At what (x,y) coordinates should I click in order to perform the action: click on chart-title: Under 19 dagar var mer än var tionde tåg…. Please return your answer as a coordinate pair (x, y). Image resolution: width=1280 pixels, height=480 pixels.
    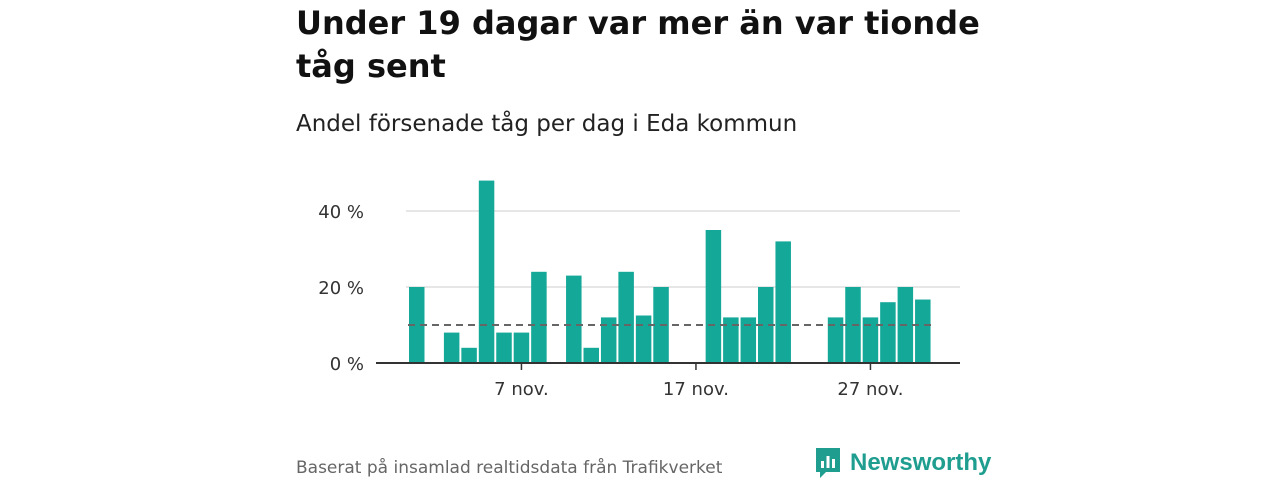
    Looking at the image, I should click on (638, 44).